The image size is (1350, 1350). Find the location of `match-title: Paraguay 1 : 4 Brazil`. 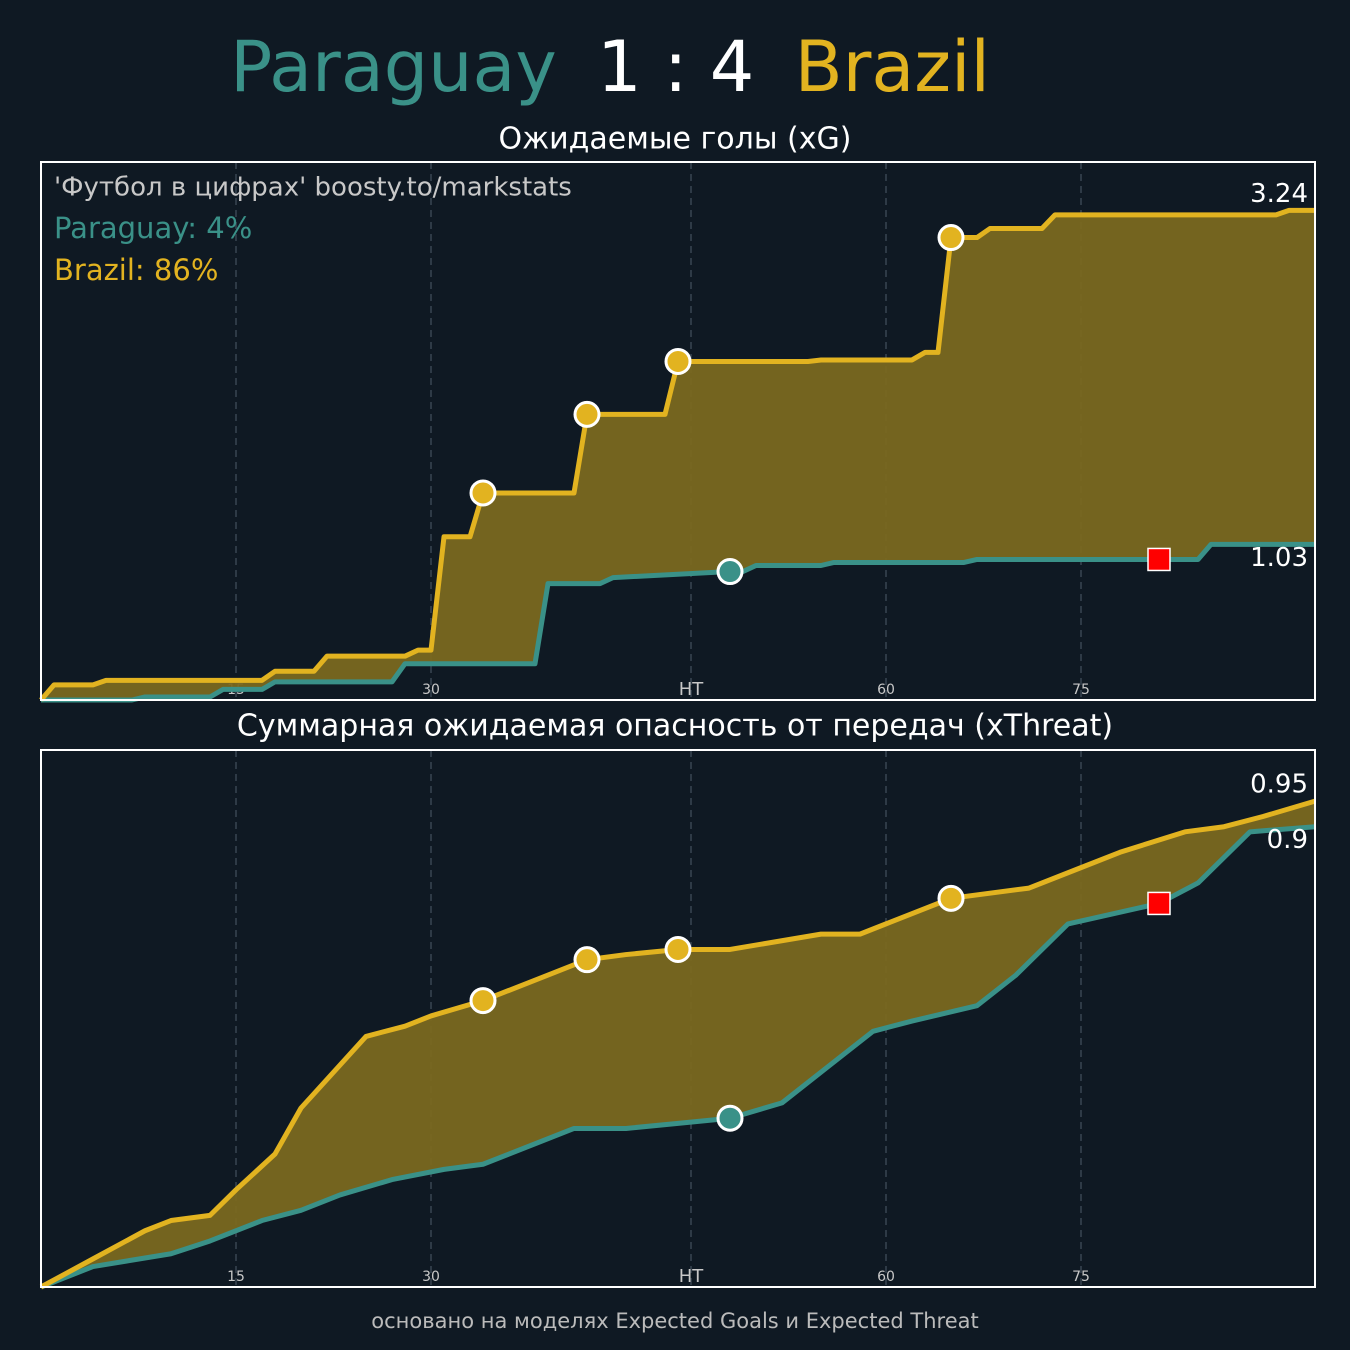

match-title: Paraguay 1 : 4 Brazil is located at coordinates (610, 67).